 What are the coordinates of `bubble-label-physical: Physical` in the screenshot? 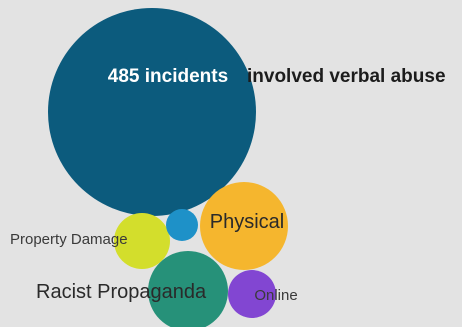 It's located at (247, 222).